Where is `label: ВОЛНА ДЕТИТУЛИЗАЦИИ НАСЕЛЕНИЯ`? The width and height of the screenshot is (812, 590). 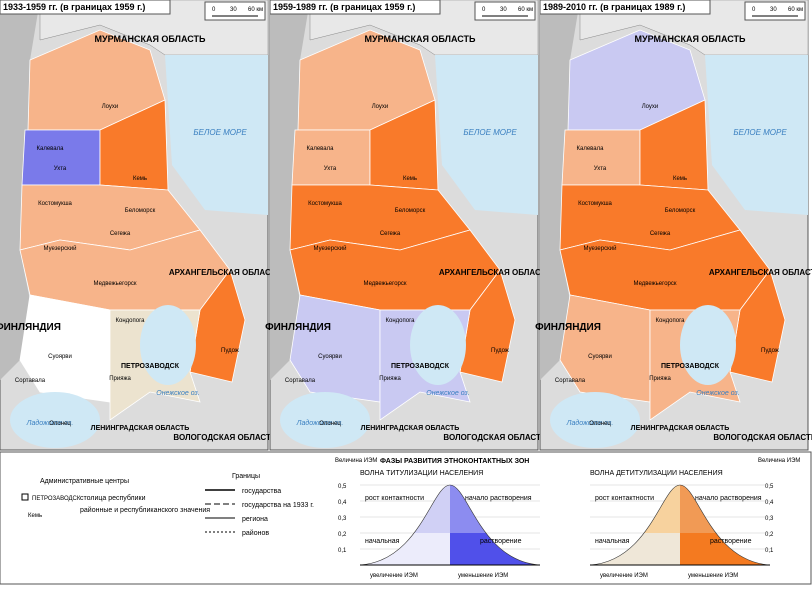
label: ВОЛНА ДЕТИТУЛИЗАЦИИ НАСЕЛЕНИЯ is located at coordinates (656, 473).